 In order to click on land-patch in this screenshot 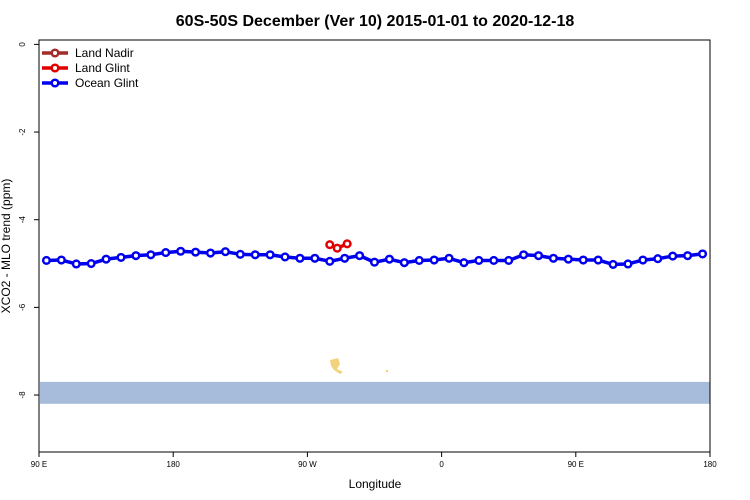, I will do `click(336, 366)`.